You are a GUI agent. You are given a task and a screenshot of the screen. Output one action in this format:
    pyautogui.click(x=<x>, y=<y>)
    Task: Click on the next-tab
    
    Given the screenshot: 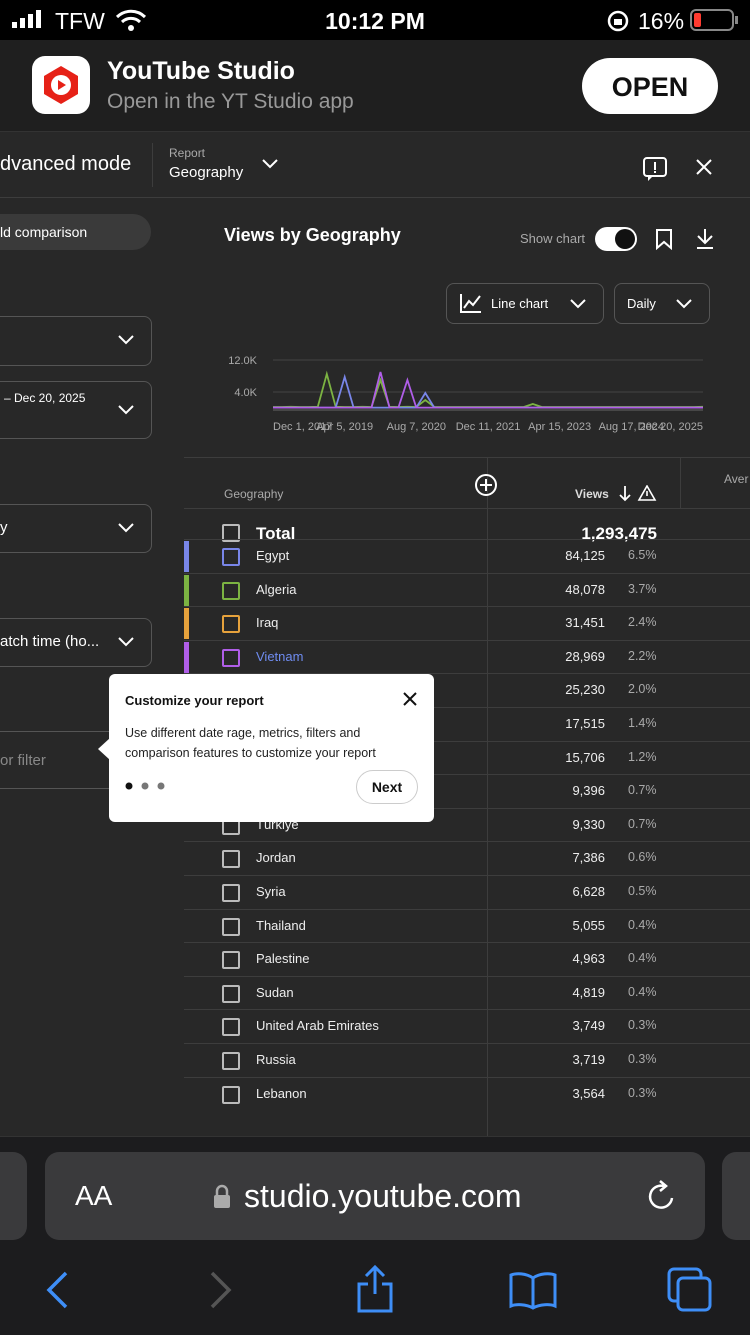 What is the action you would take?
    pyautogui.click(x=736, y=1196)
    